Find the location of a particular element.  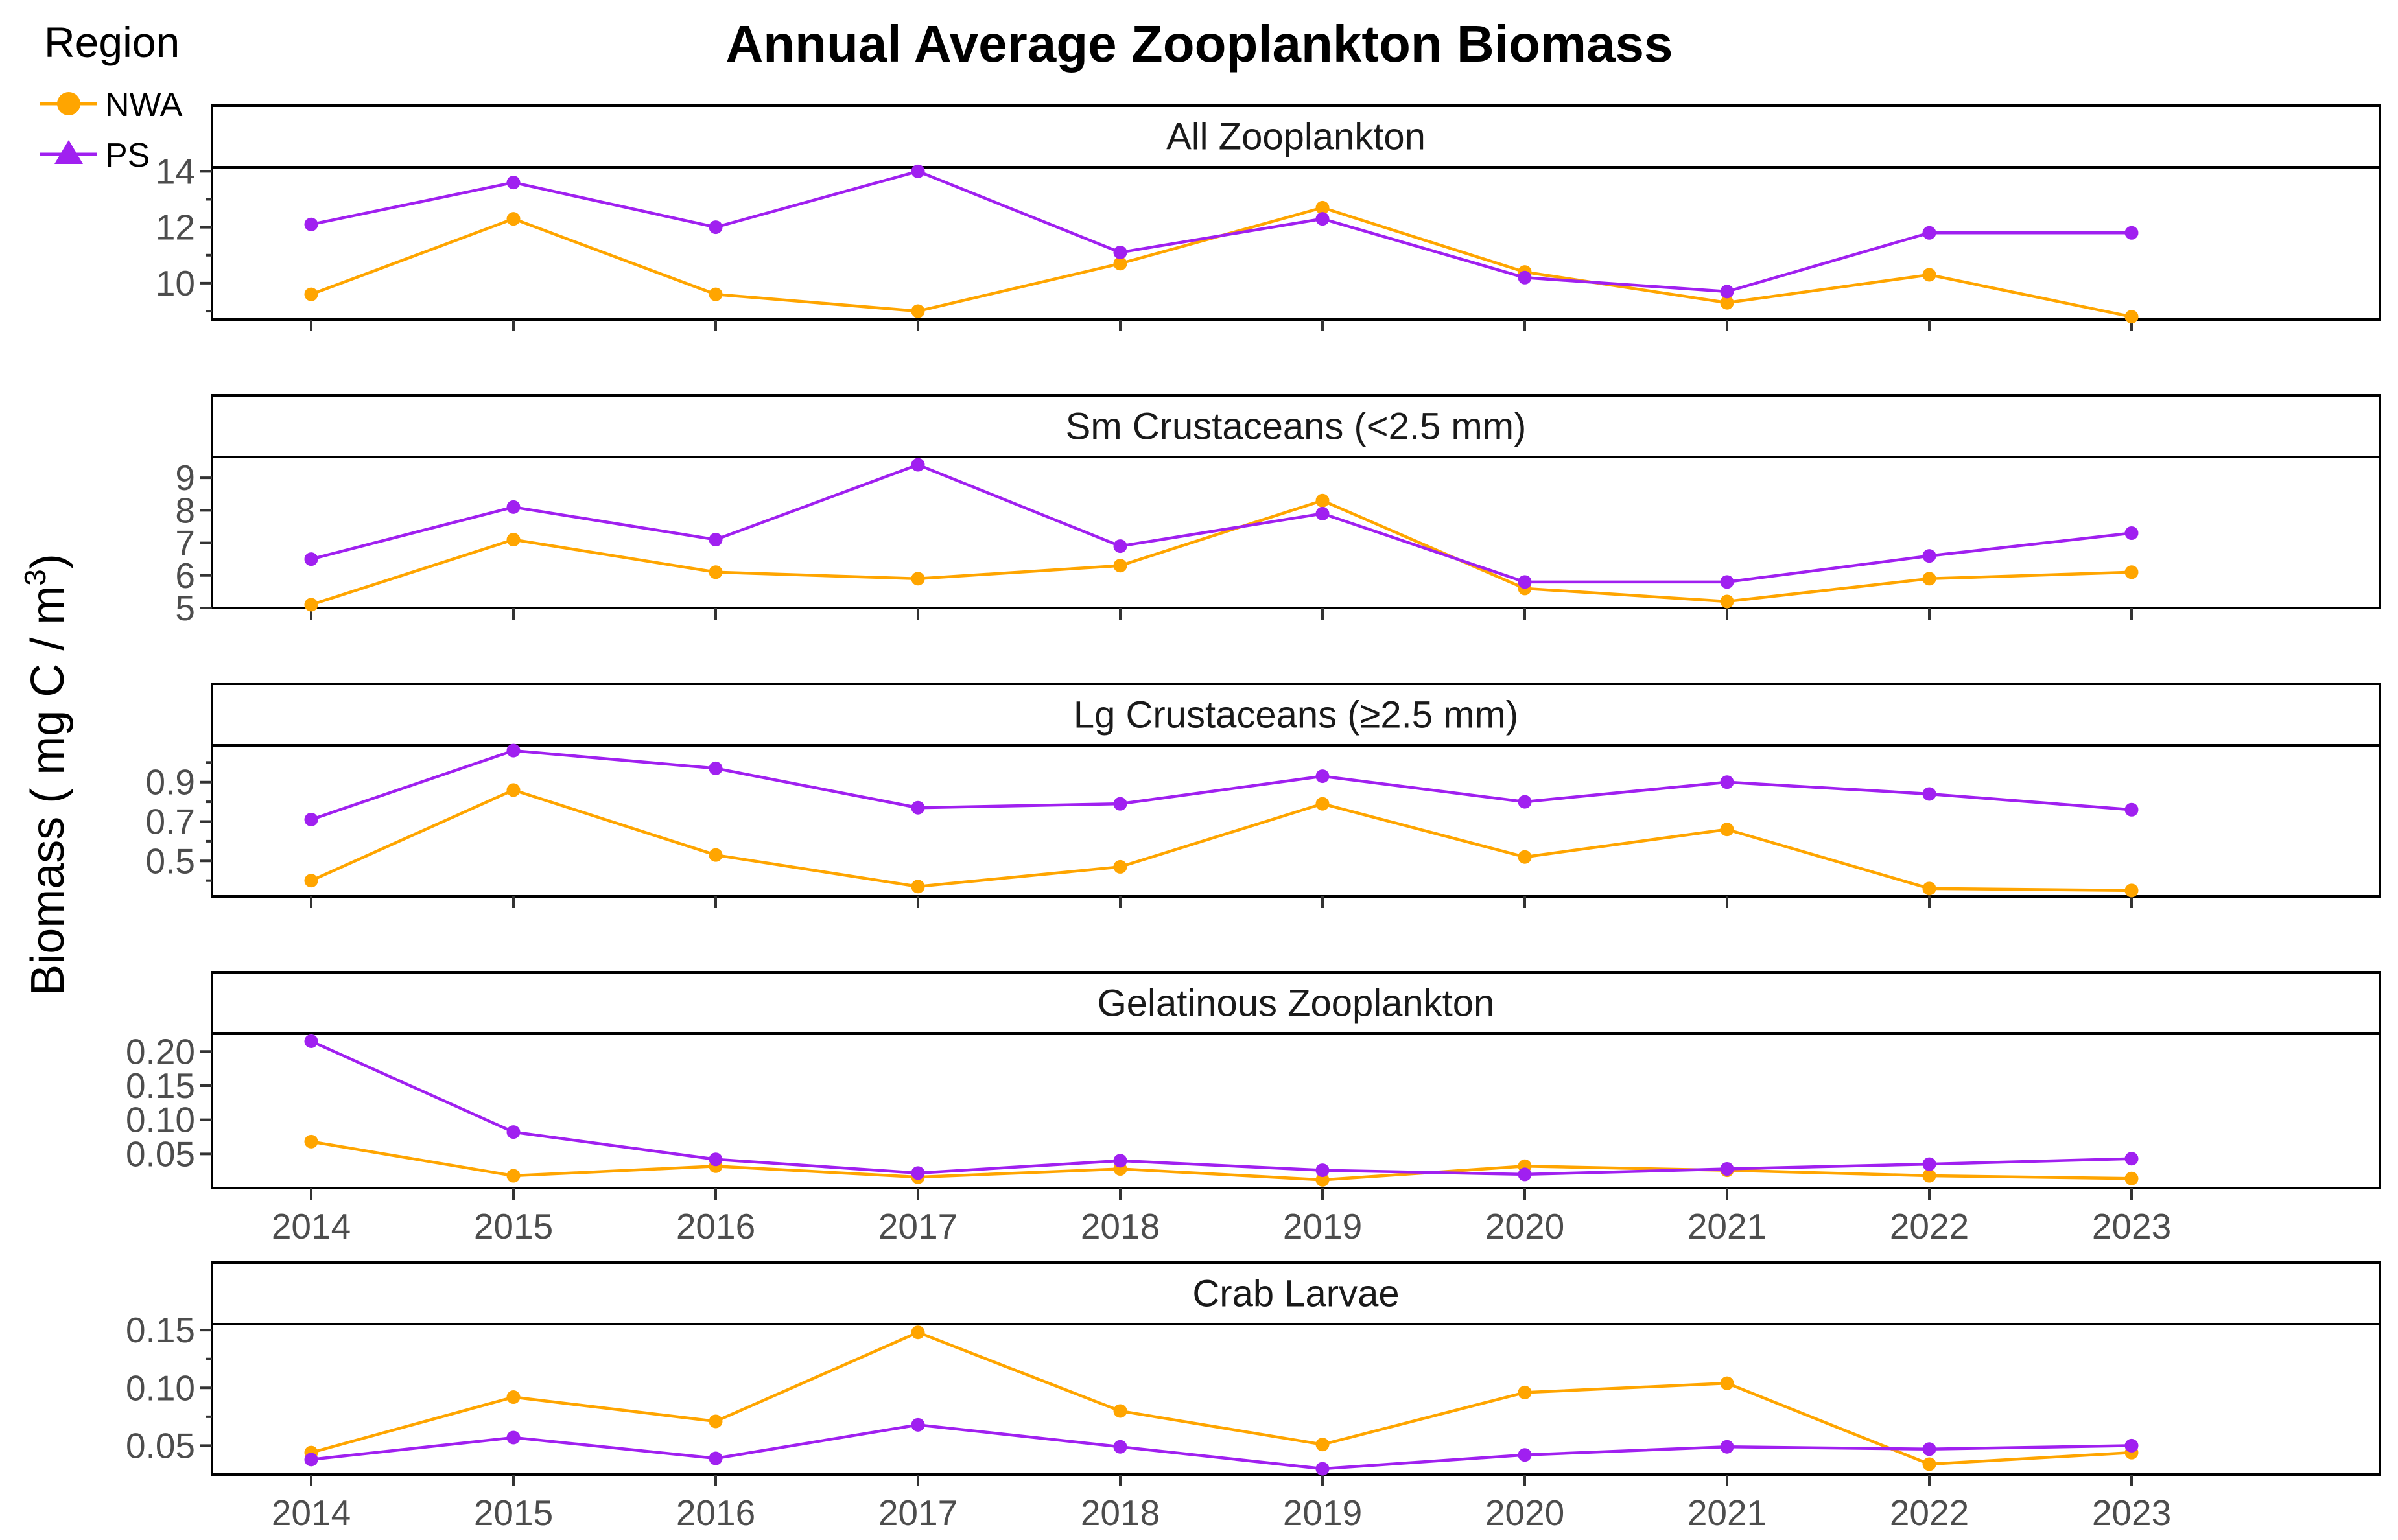

y-tick-label: 0.7 is located at coordinates (170, 822).